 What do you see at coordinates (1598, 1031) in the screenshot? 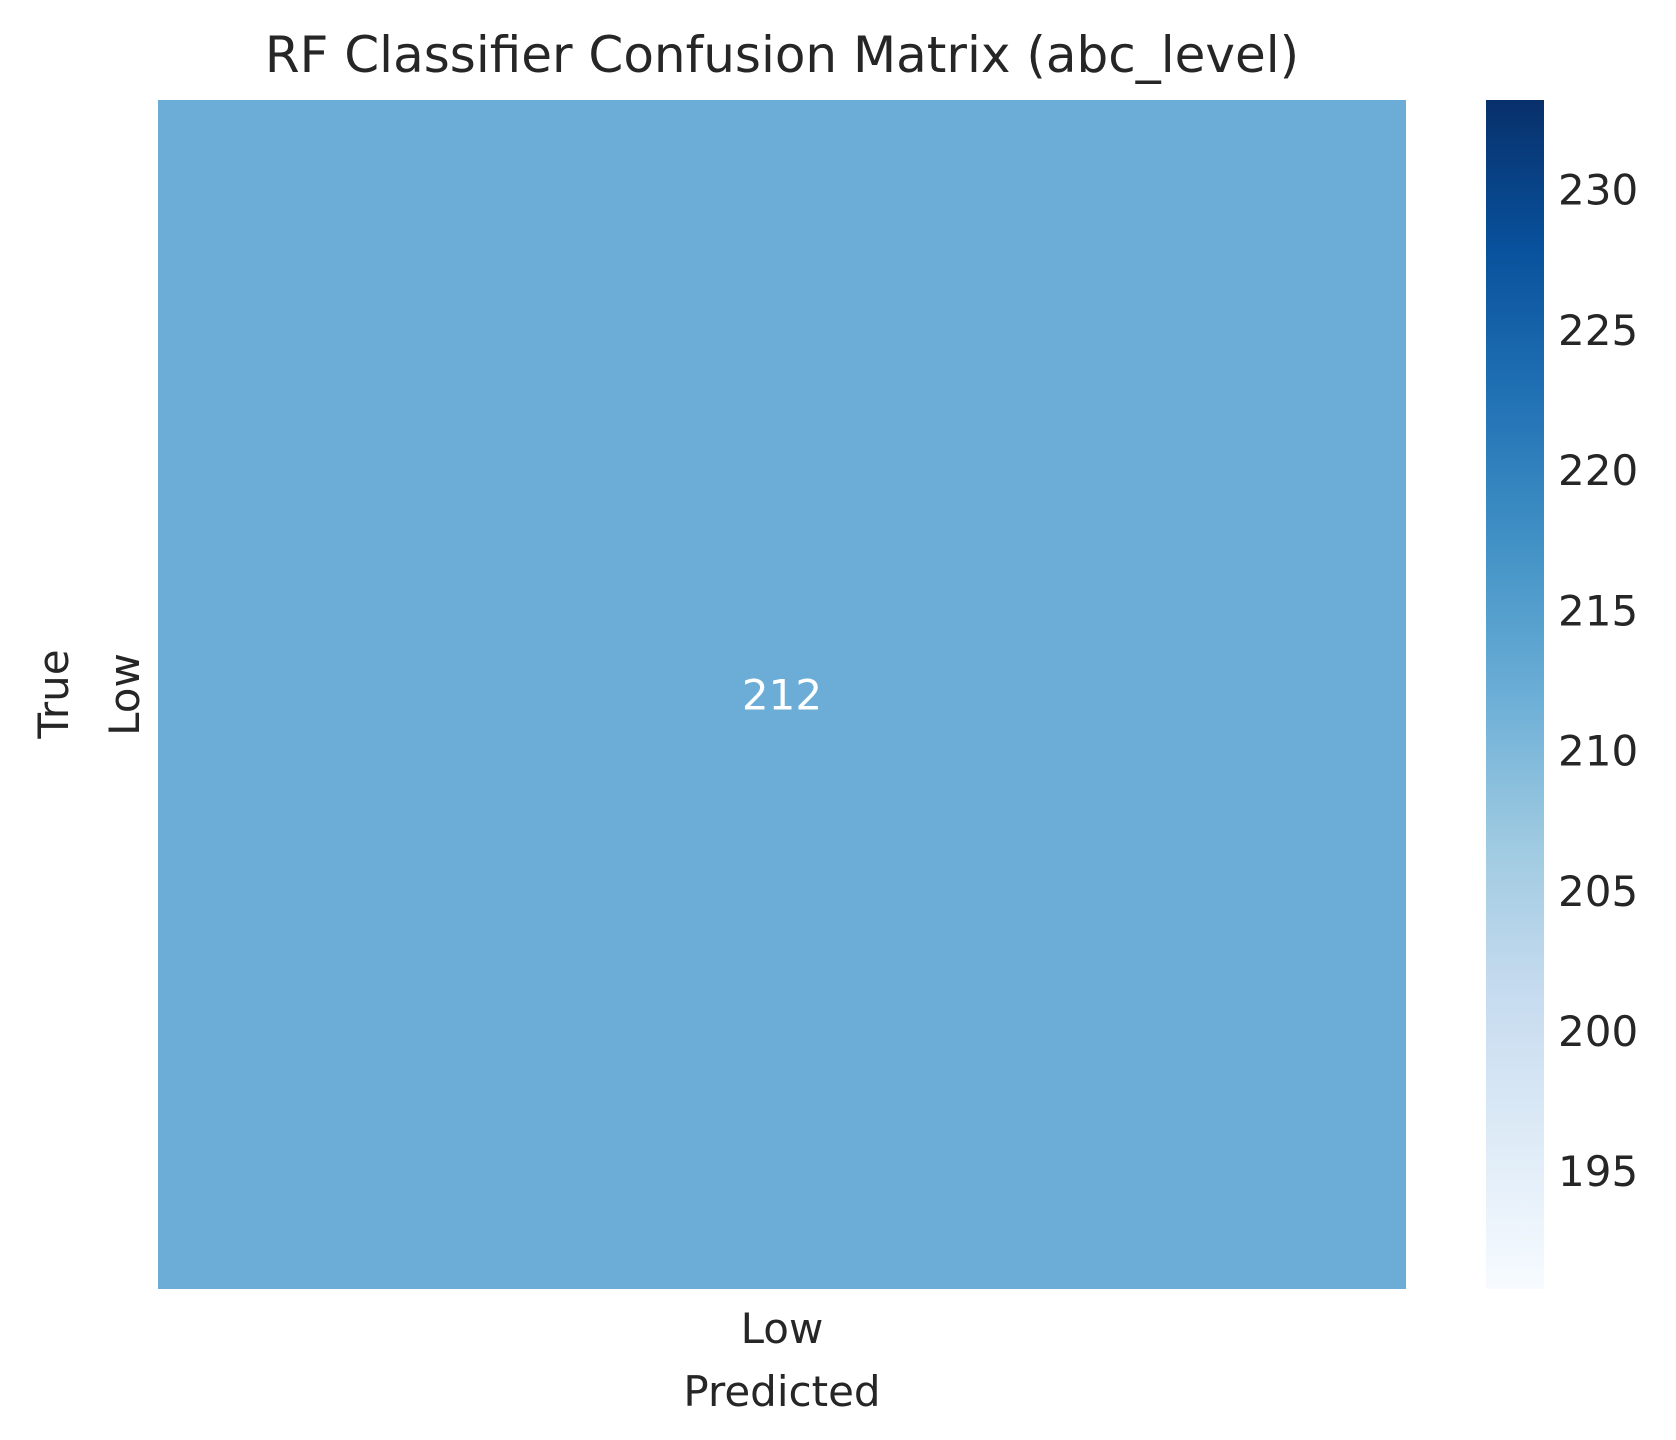
I see `colorbar-tick-label: 200` at bounding box center [1598, 1031].